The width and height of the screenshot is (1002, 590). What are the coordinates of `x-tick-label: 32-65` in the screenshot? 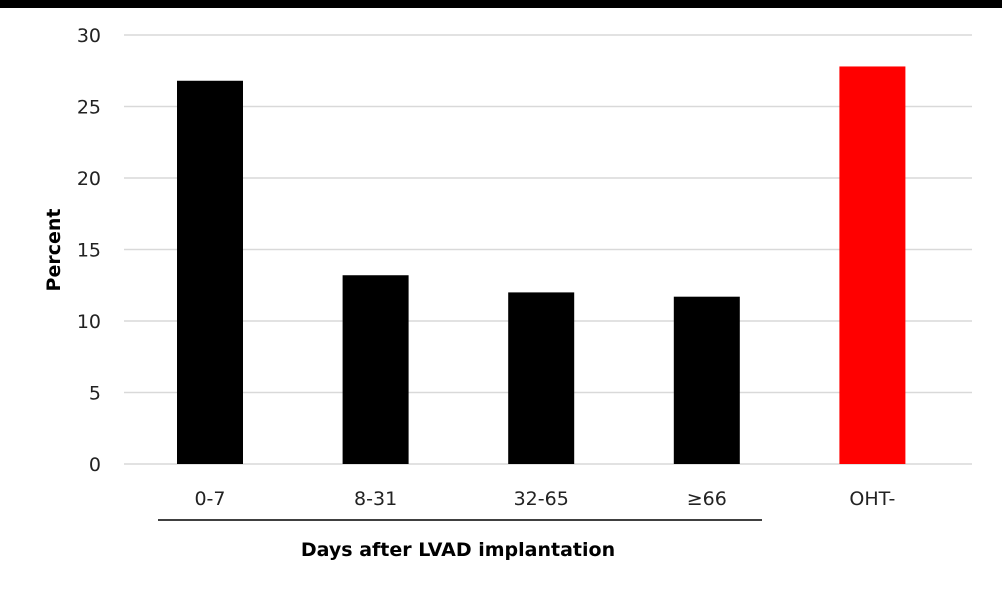 It's located at (541, 499).